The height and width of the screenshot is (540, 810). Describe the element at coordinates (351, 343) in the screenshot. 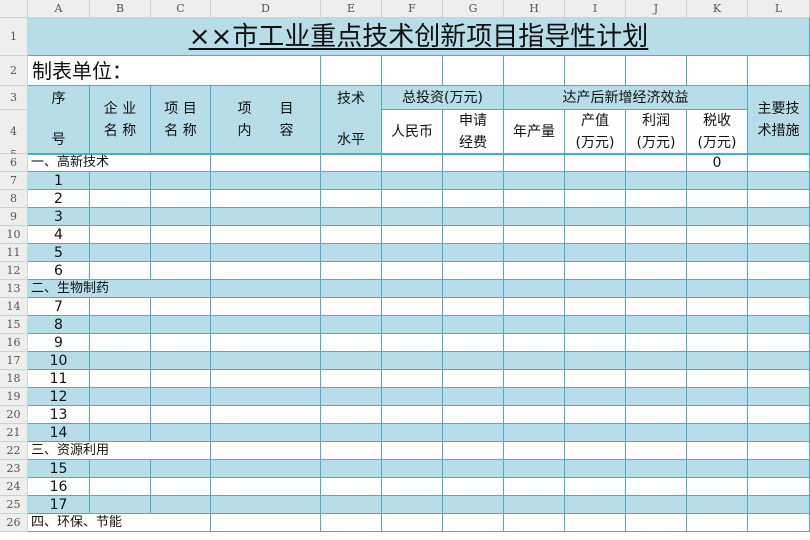

I see `cell-E16` at that location.